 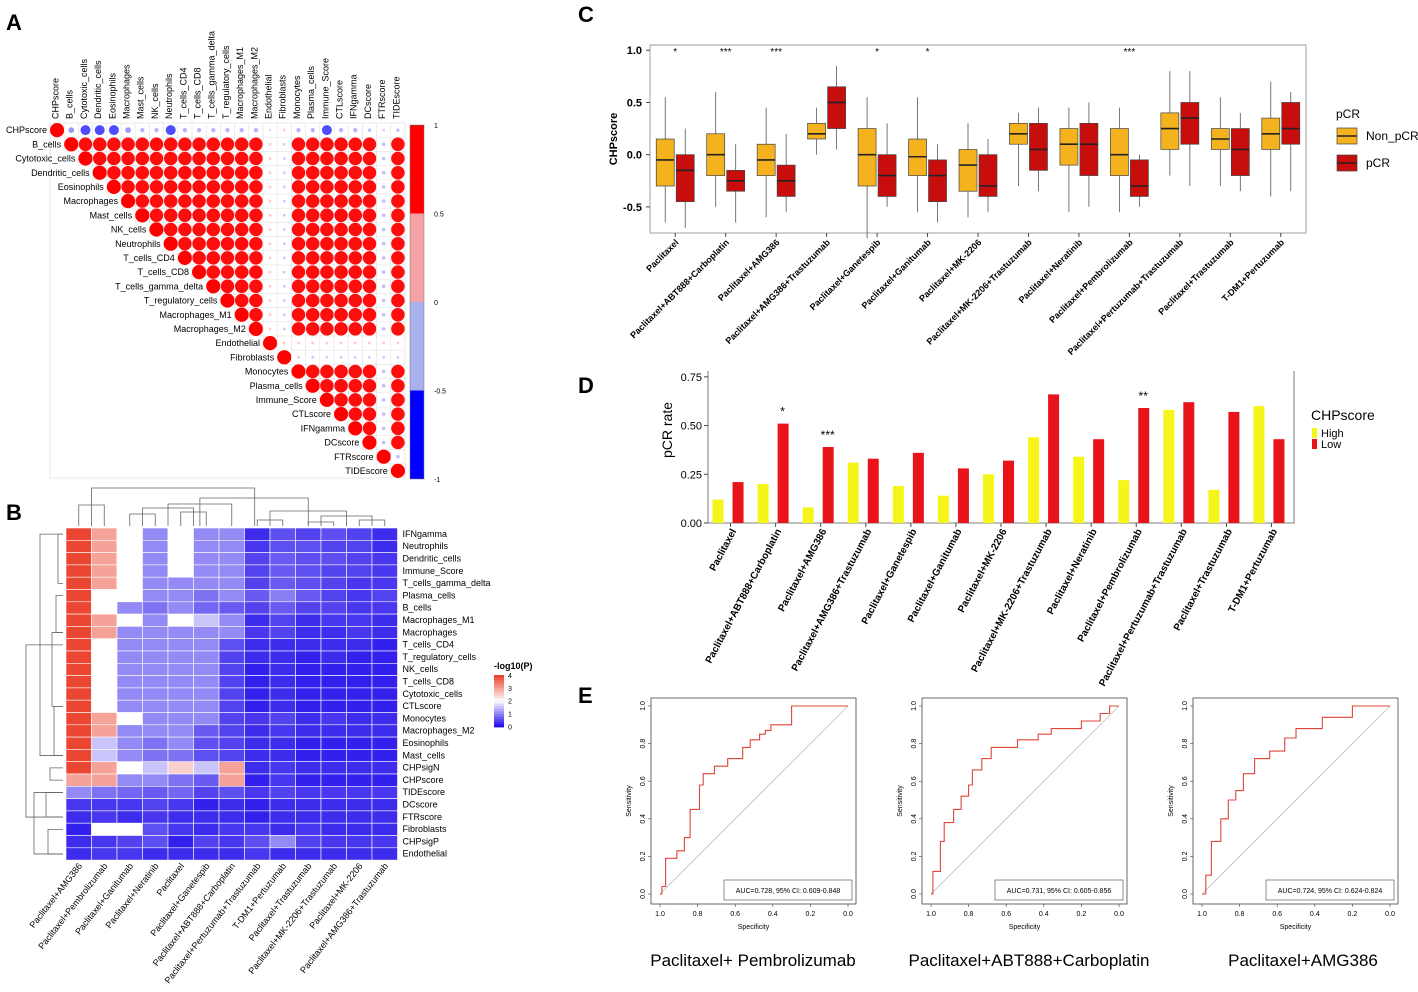 I want to click on x-tick-label: Paclitaxel+MK-2206+Trastuzumab, so click(x=980, y=292).